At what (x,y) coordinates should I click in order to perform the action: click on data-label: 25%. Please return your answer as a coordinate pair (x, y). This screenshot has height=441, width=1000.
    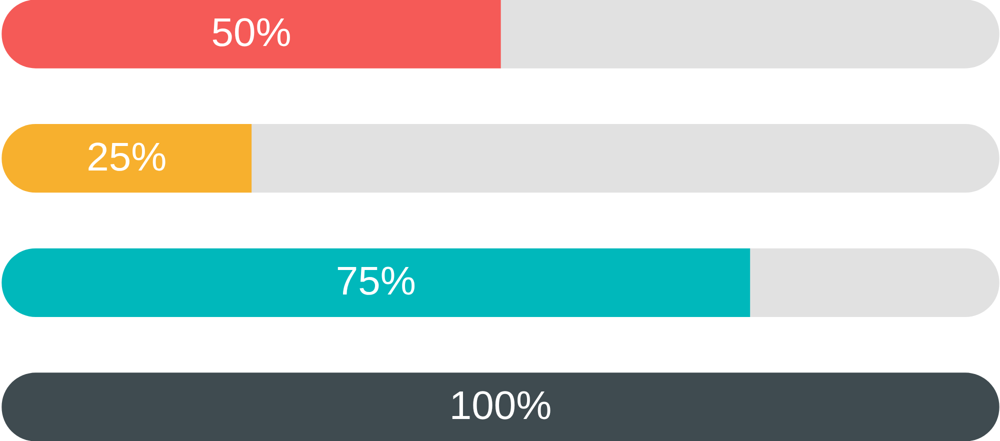
    Looking at the image, I should click on (126, 157).